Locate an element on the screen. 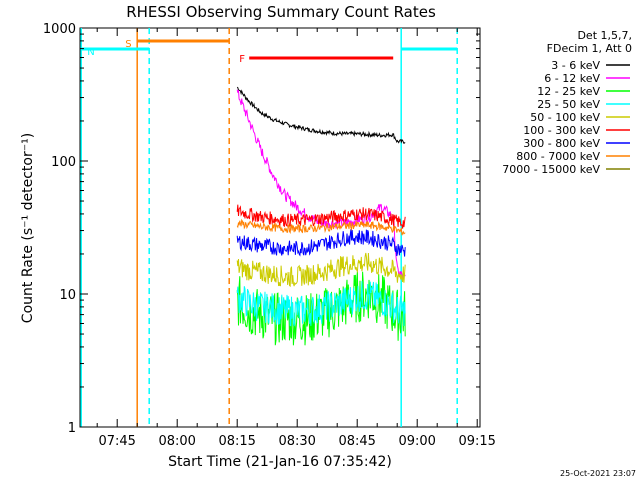  legend-label-6: 300 - 800 keV is located at coordinates (561, 143).